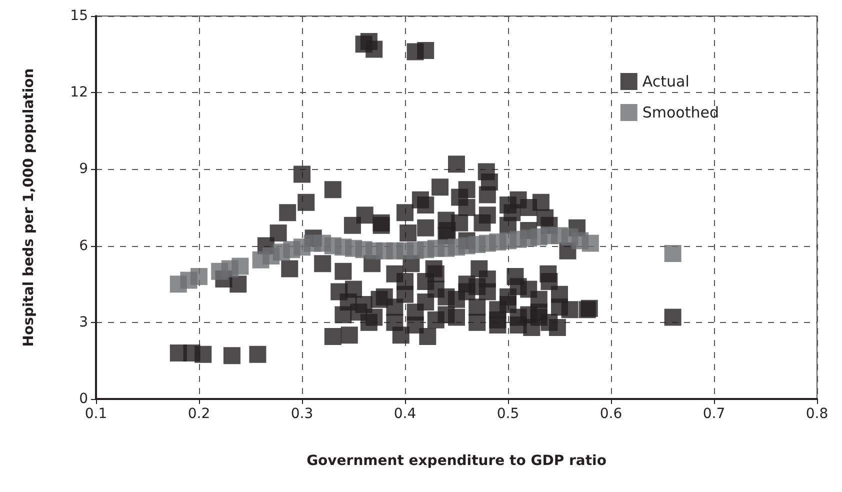 Image resolution: width=842 pixels, height=492 pixels. What do you see at coordinates (666, 81) in the screenshot?
I see `legend-label: Actual` at bounding box center [666, 81].